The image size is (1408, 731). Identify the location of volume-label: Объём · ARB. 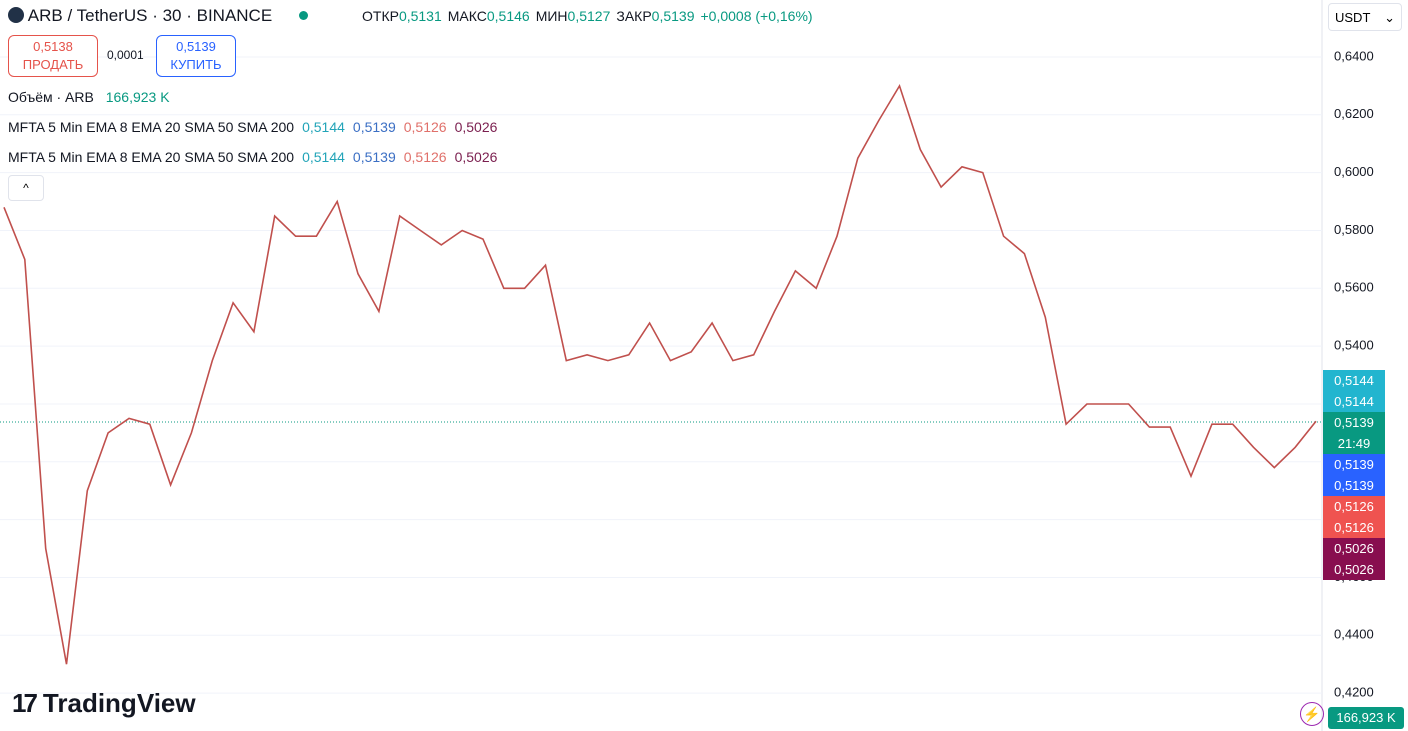
(51, 97).